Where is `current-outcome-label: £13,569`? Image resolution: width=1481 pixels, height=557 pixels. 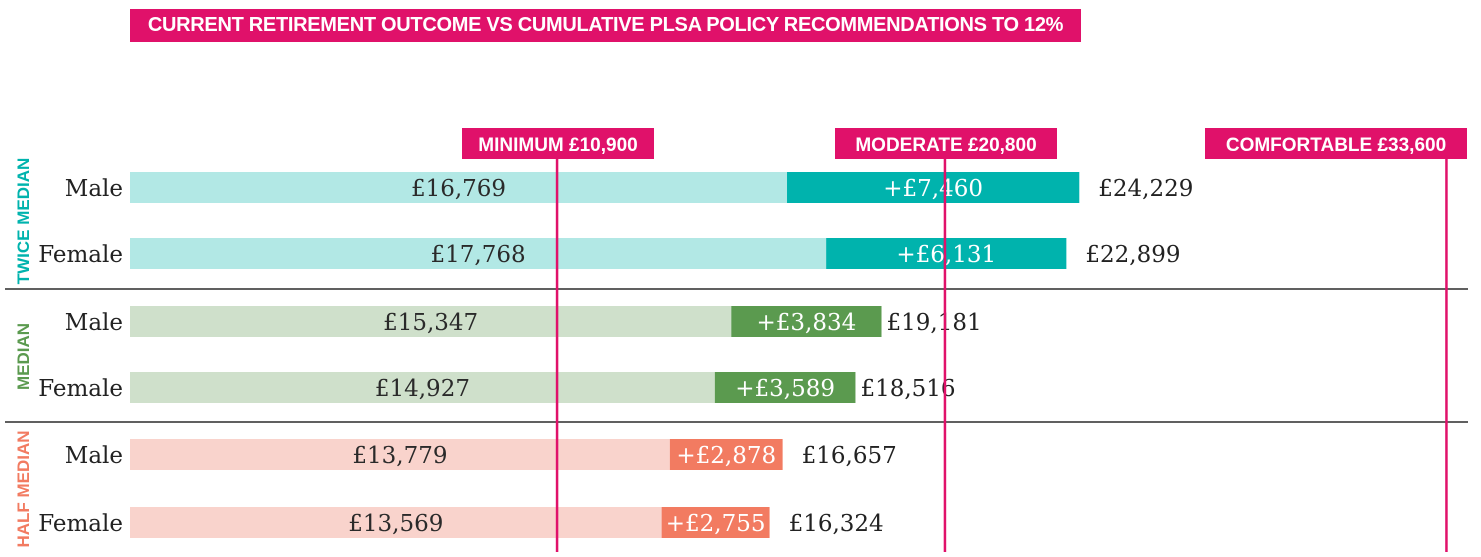
current-outcome-label: £13,569 is located at coordinates (395, 524).